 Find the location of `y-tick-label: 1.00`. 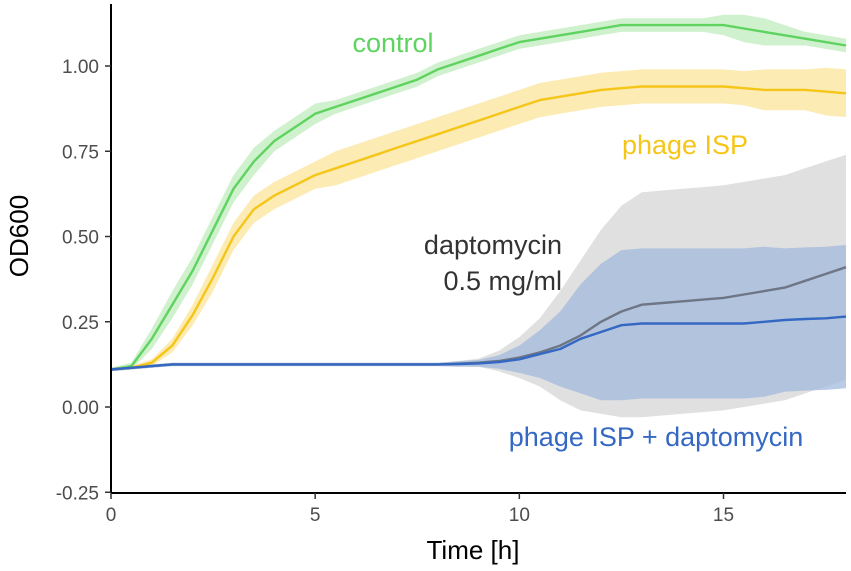

y-tick-label: 1.00 is located at coordinates (80, 67).